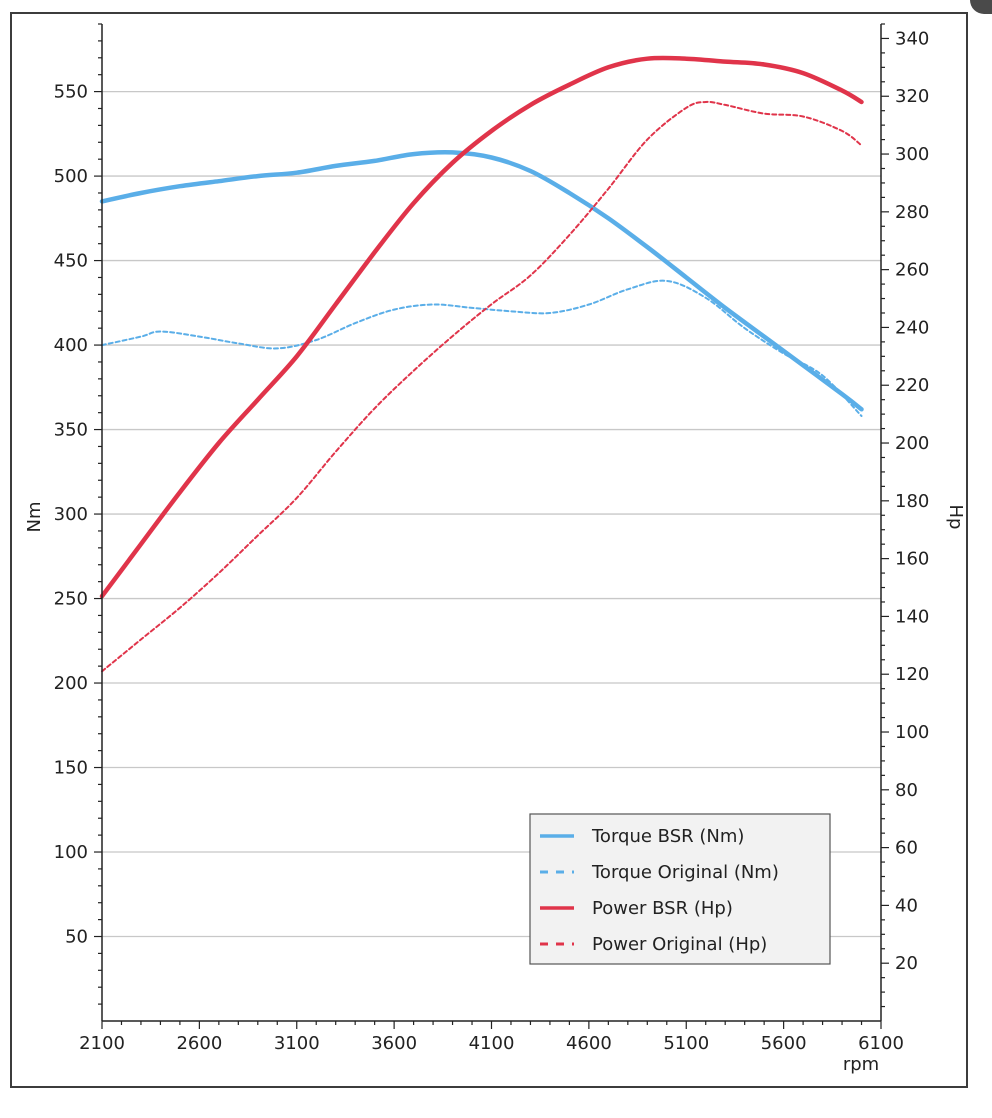 This screenshot has width=992, height=1118. What do you see at coordinates (71, 599) in the screenshot?
I see `y-left-tick-label: 250` at bounding box center [71, 599].